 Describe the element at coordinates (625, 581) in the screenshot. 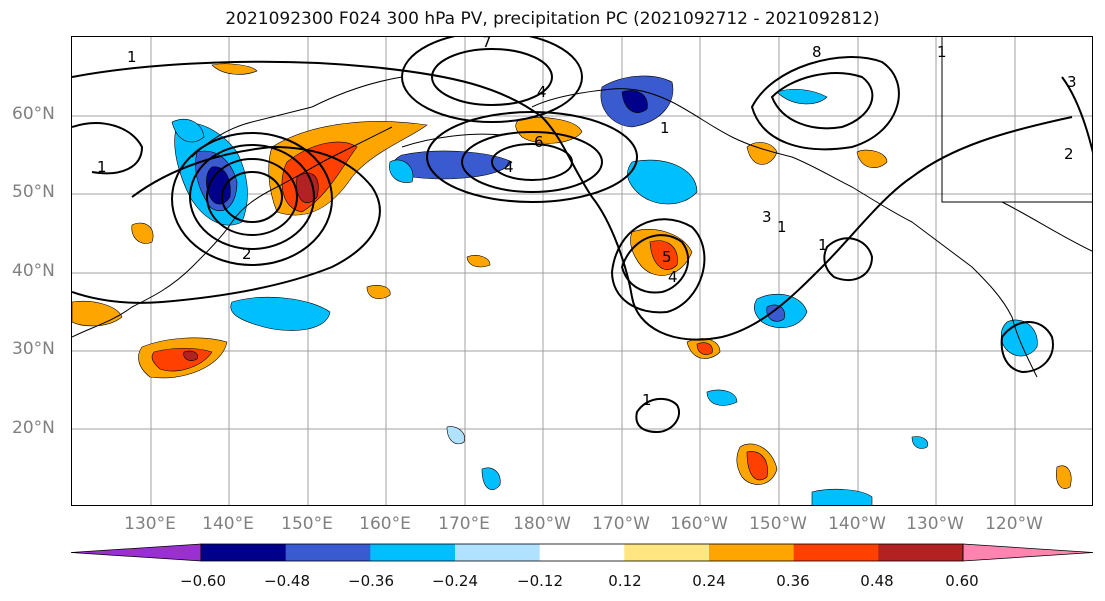

I see `colorbar-tick: 0.12` at that location.